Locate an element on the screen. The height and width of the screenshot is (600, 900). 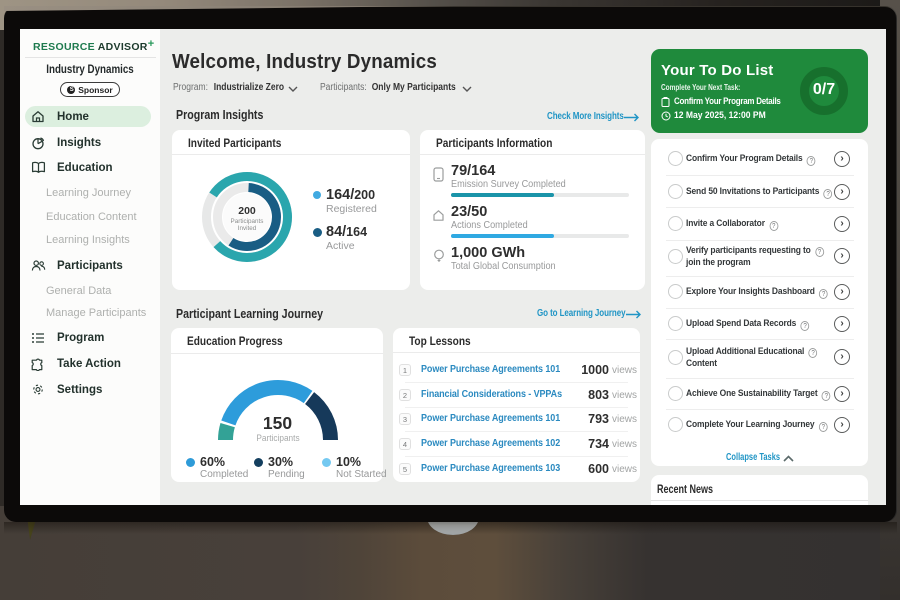
svg-text: Participants is located at coordinates (247, 221).